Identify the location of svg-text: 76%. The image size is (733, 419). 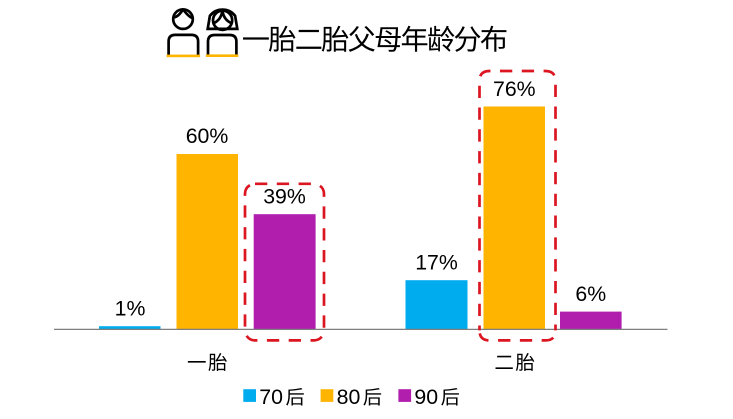
(514, 89).